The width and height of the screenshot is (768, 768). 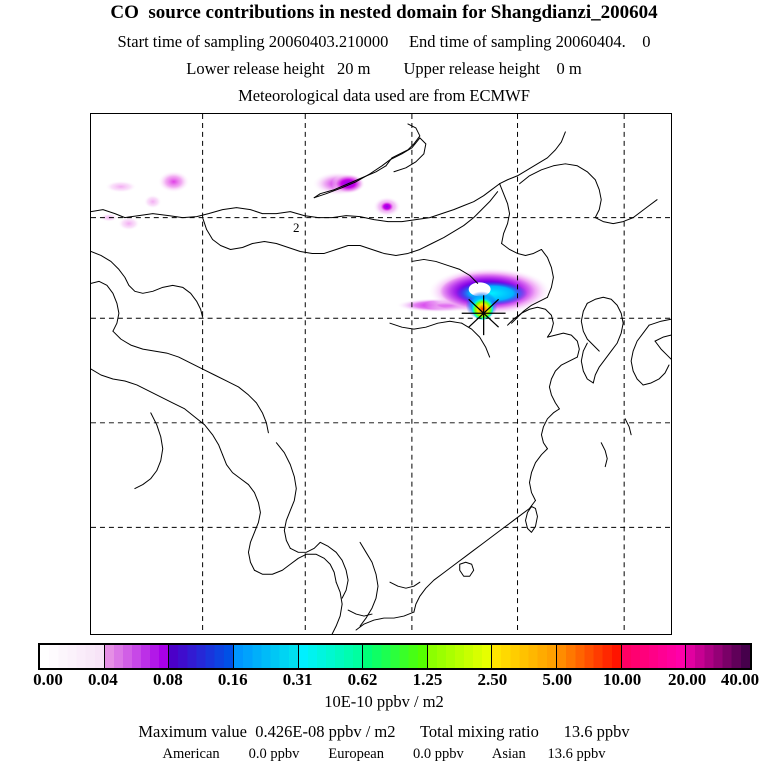 I want to click on release-point-marker, so click(x=483, y=315).